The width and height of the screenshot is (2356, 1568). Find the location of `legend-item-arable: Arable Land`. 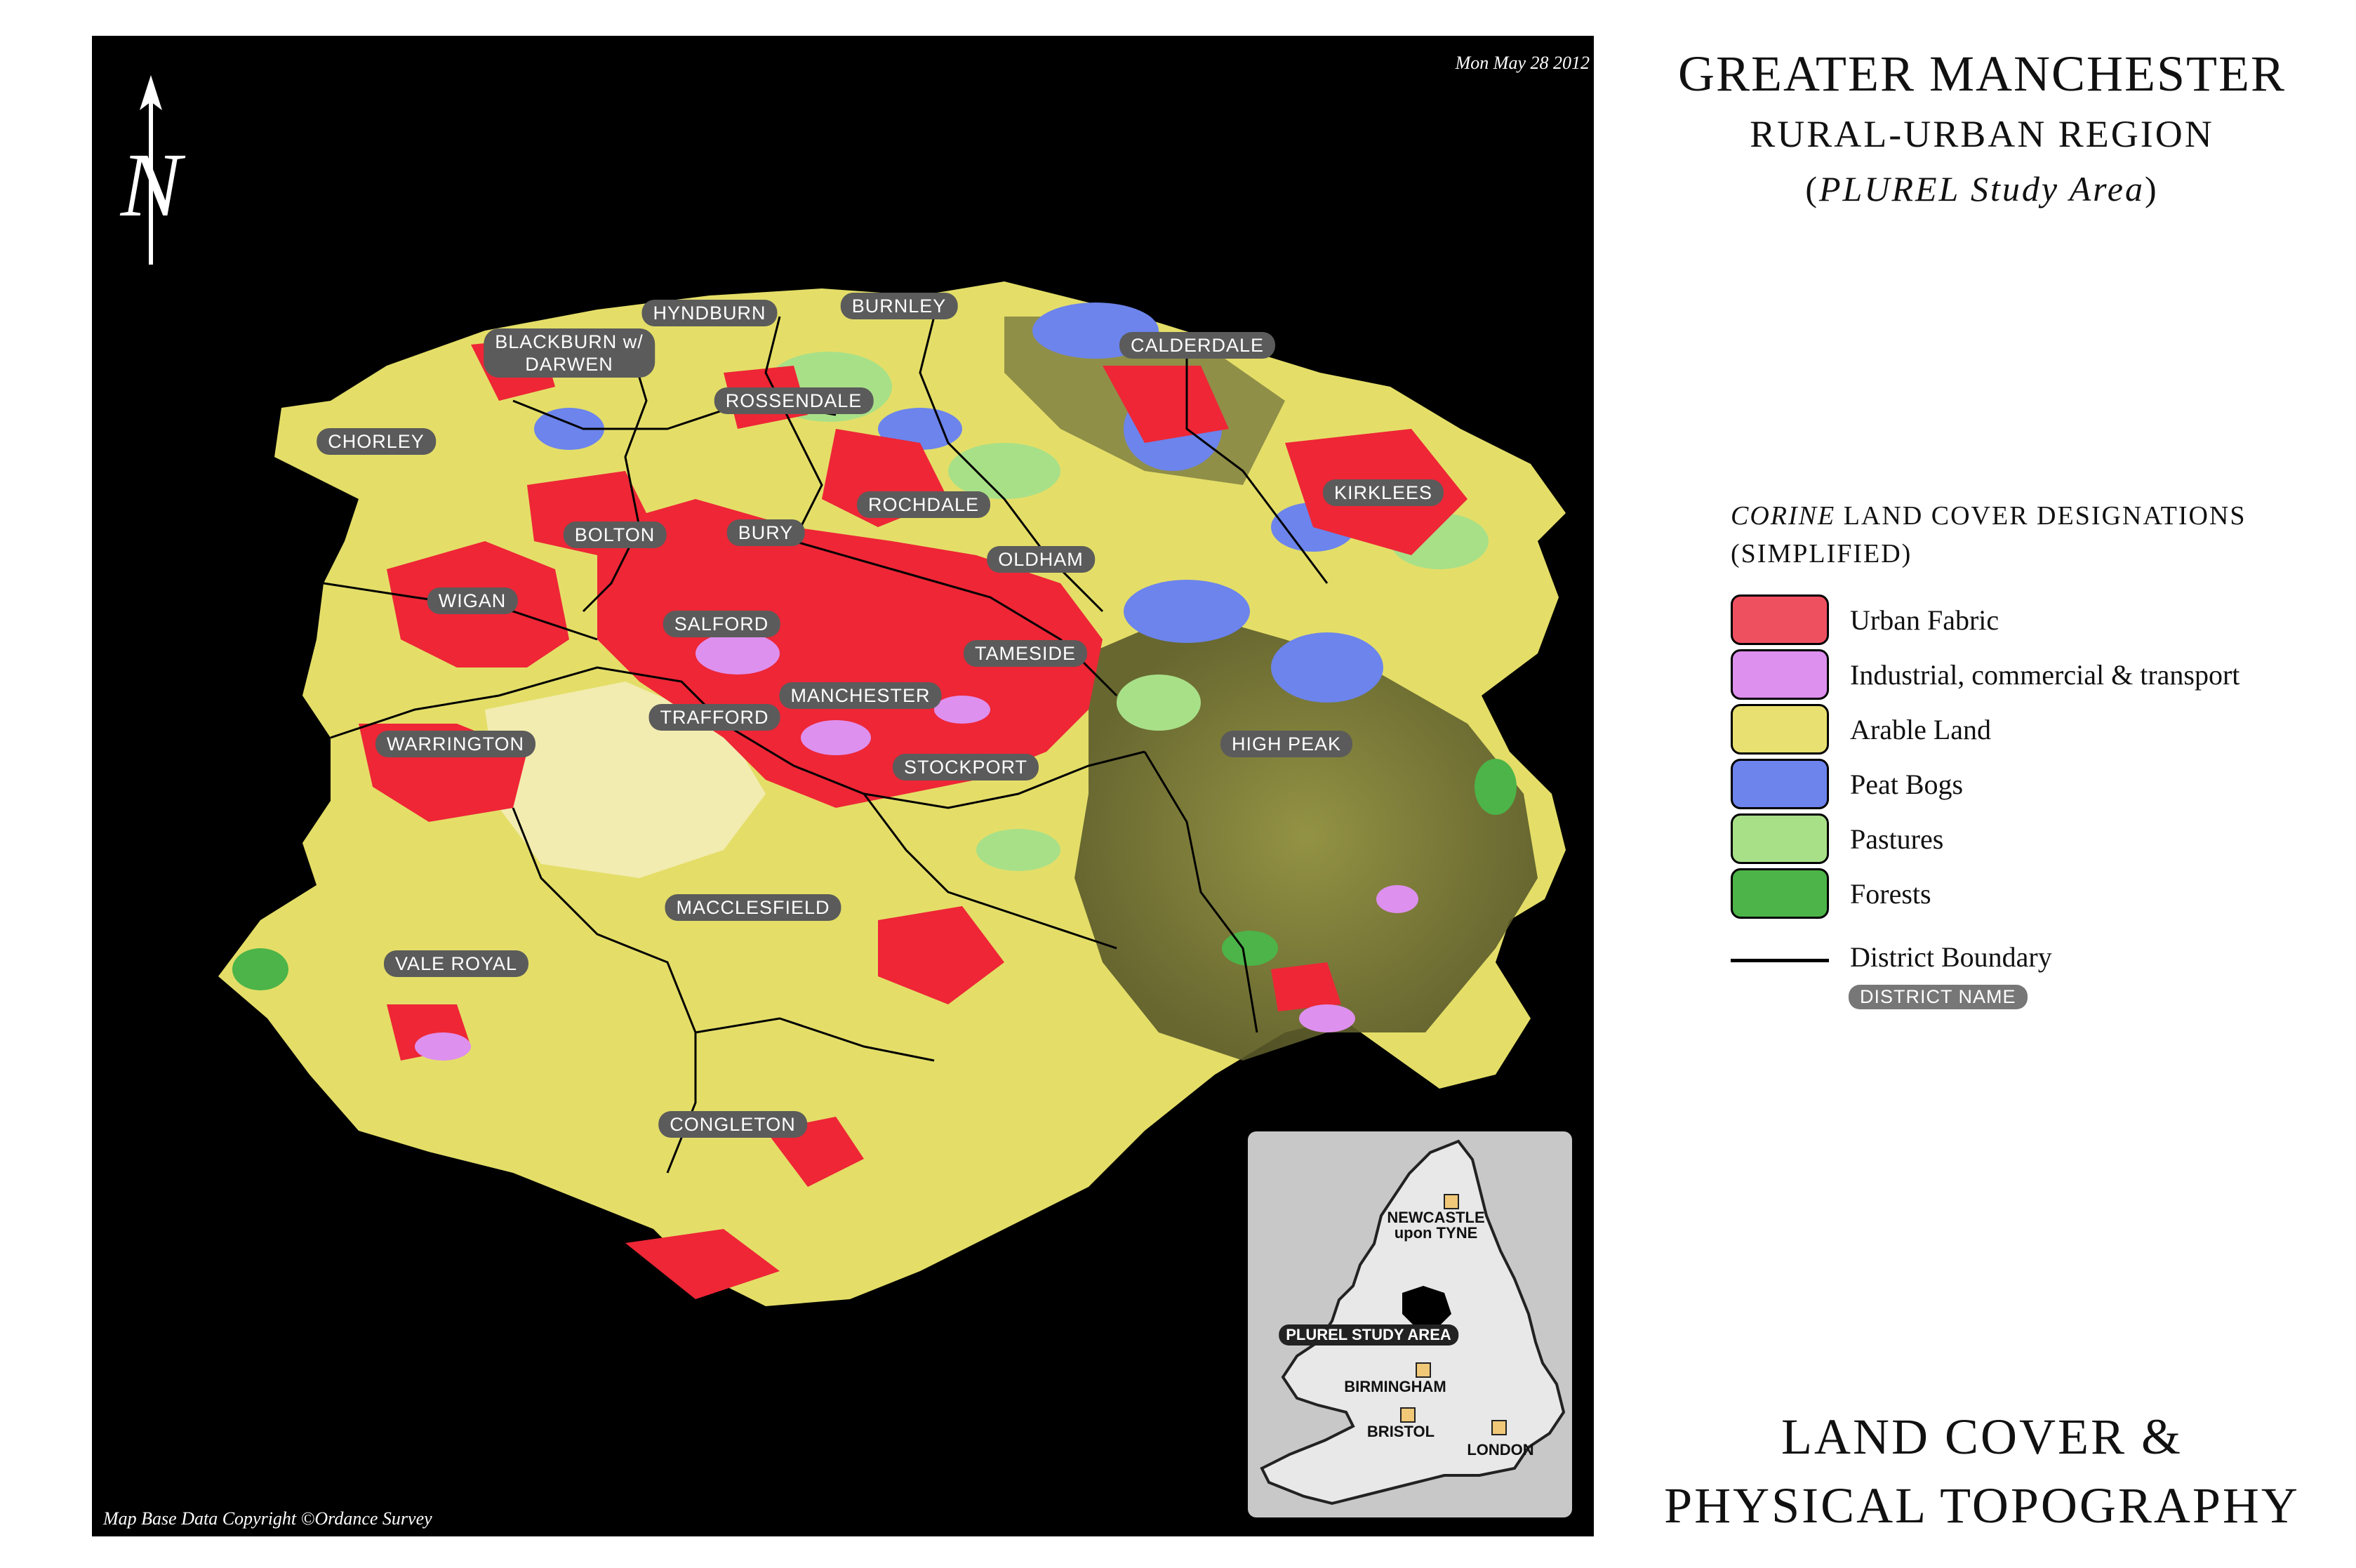

legend-item-arable: Arable Land is located at coordinates (1861, 729).